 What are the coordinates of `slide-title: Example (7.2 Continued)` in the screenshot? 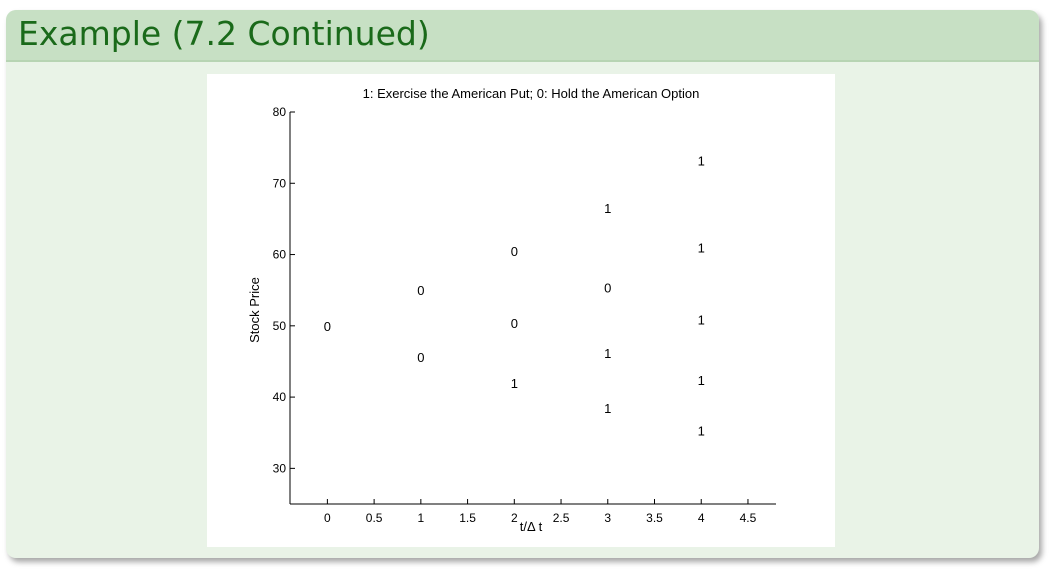 It's located at (224, 33).